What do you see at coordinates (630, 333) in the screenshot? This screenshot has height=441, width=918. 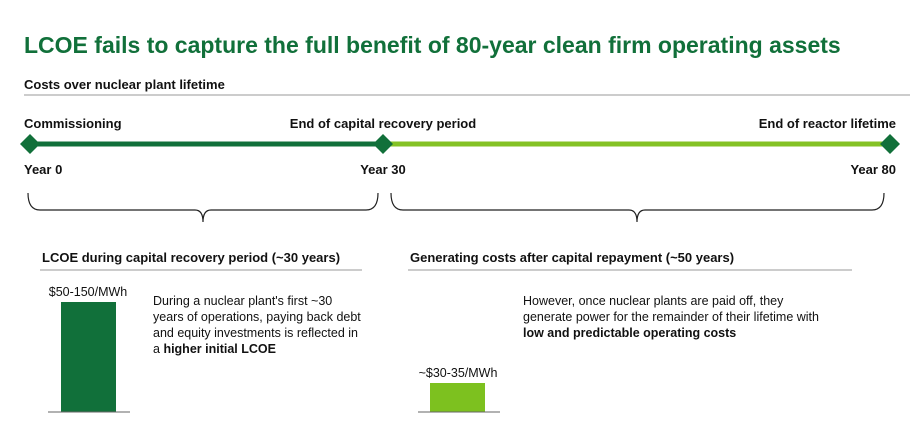 I see `emphasis: low and predictable operating costs` at bounding box center [630, 333].